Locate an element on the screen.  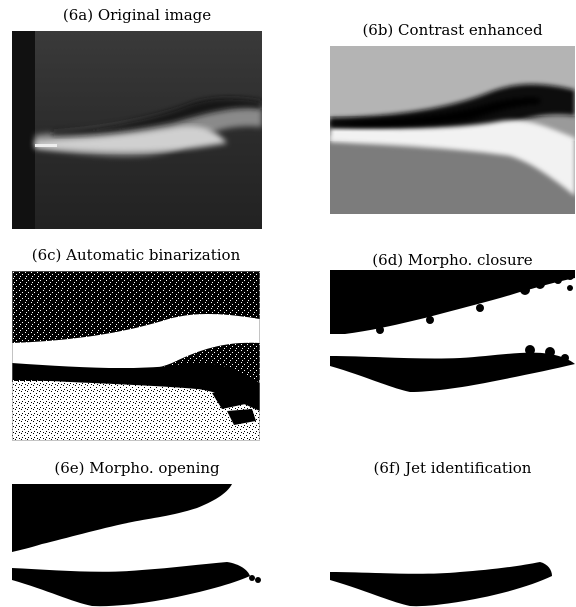
panel-6c-automatic-binarization is located at coordinates (136, 356).